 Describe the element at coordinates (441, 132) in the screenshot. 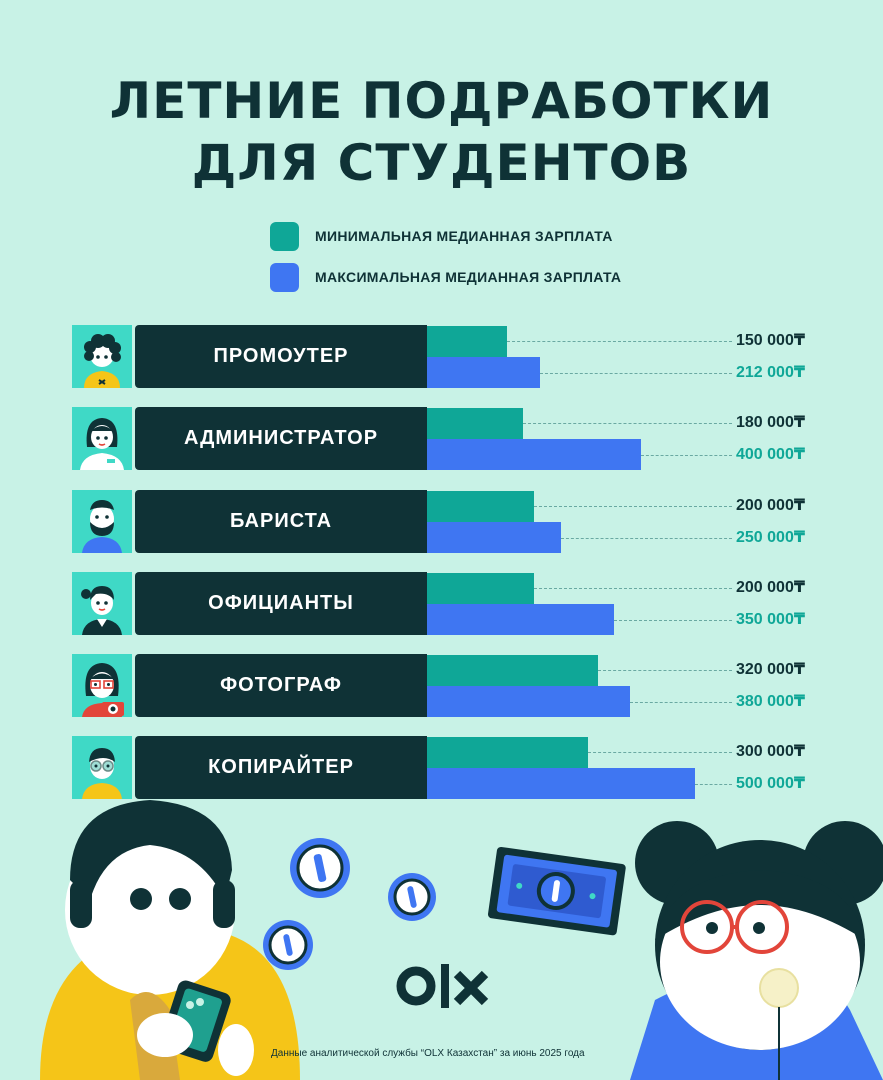

I see `chart-title: ЛЕТНИЕ ПОДРАБОТКИ ДЛЯ СТУДЕНТОВ` at that location.